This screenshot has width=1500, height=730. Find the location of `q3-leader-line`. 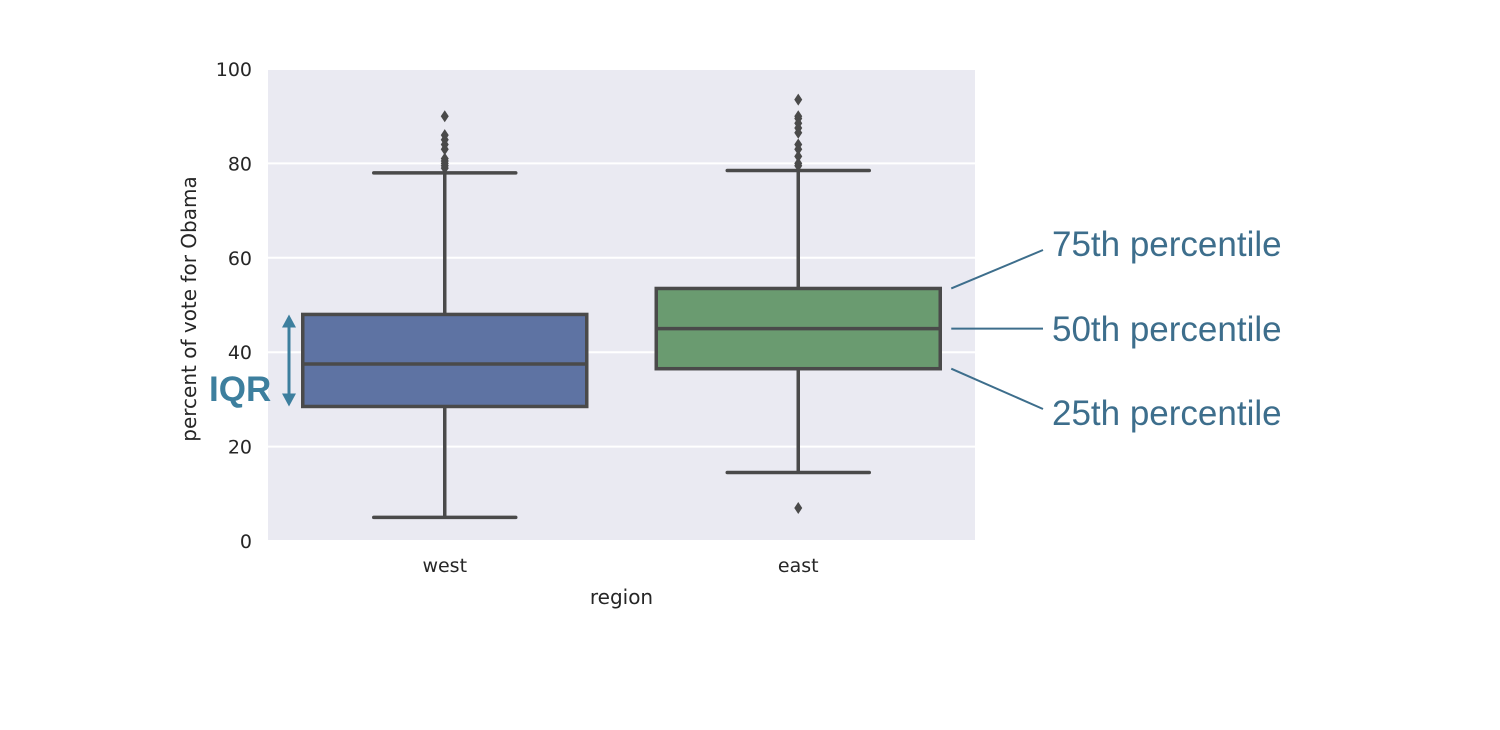

q3-leader-line is located at coordinates (997, 269).